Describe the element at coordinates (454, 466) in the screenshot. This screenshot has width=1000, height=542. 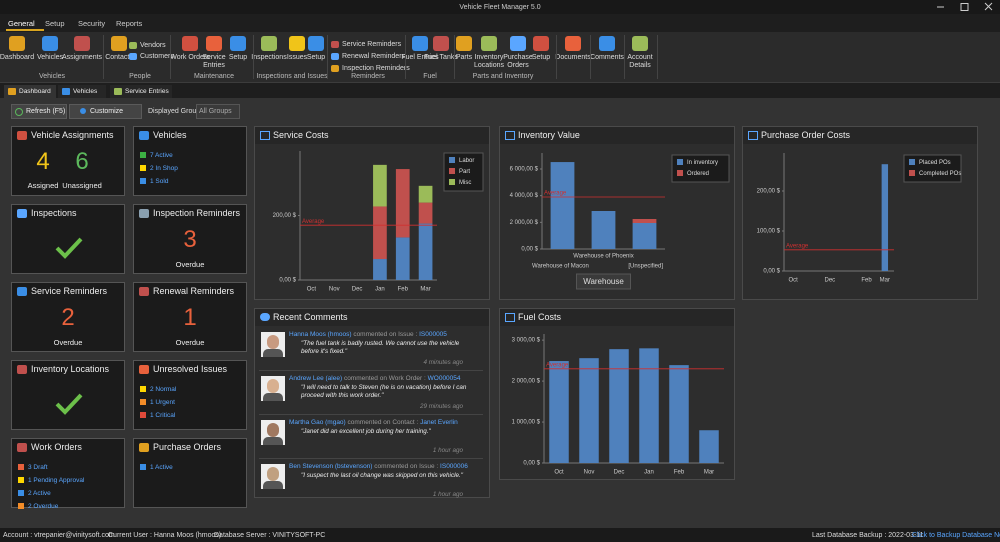
I see `comment-ref: IS000006` at that location.